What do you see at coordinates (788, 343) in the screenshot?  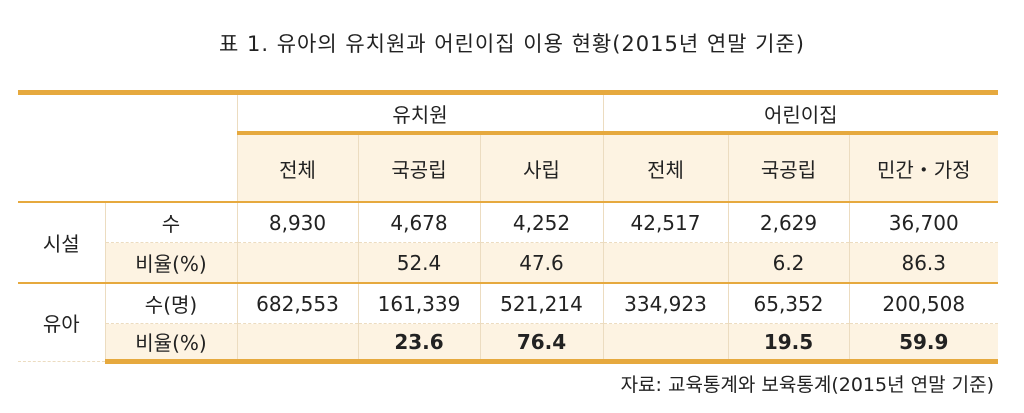 I see `data-cell: 19.5` at bounding box center [788, 343].